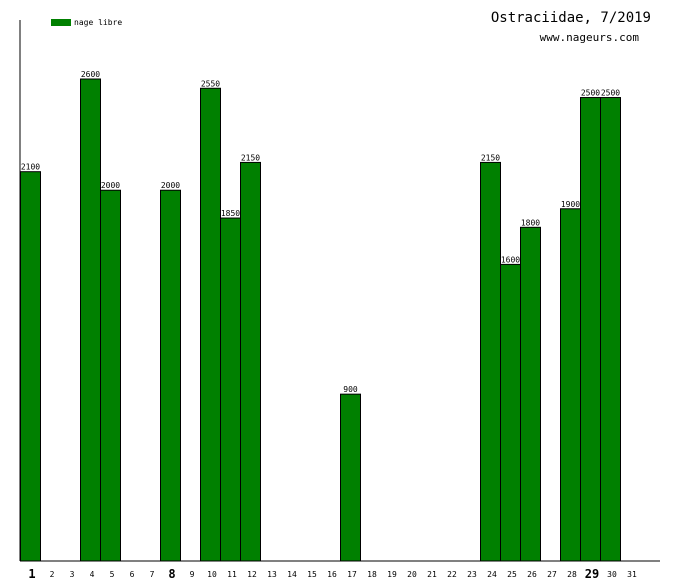 The image size is (680, 580). I want to click on x-tick-label-10: 10, so click(212, 574).